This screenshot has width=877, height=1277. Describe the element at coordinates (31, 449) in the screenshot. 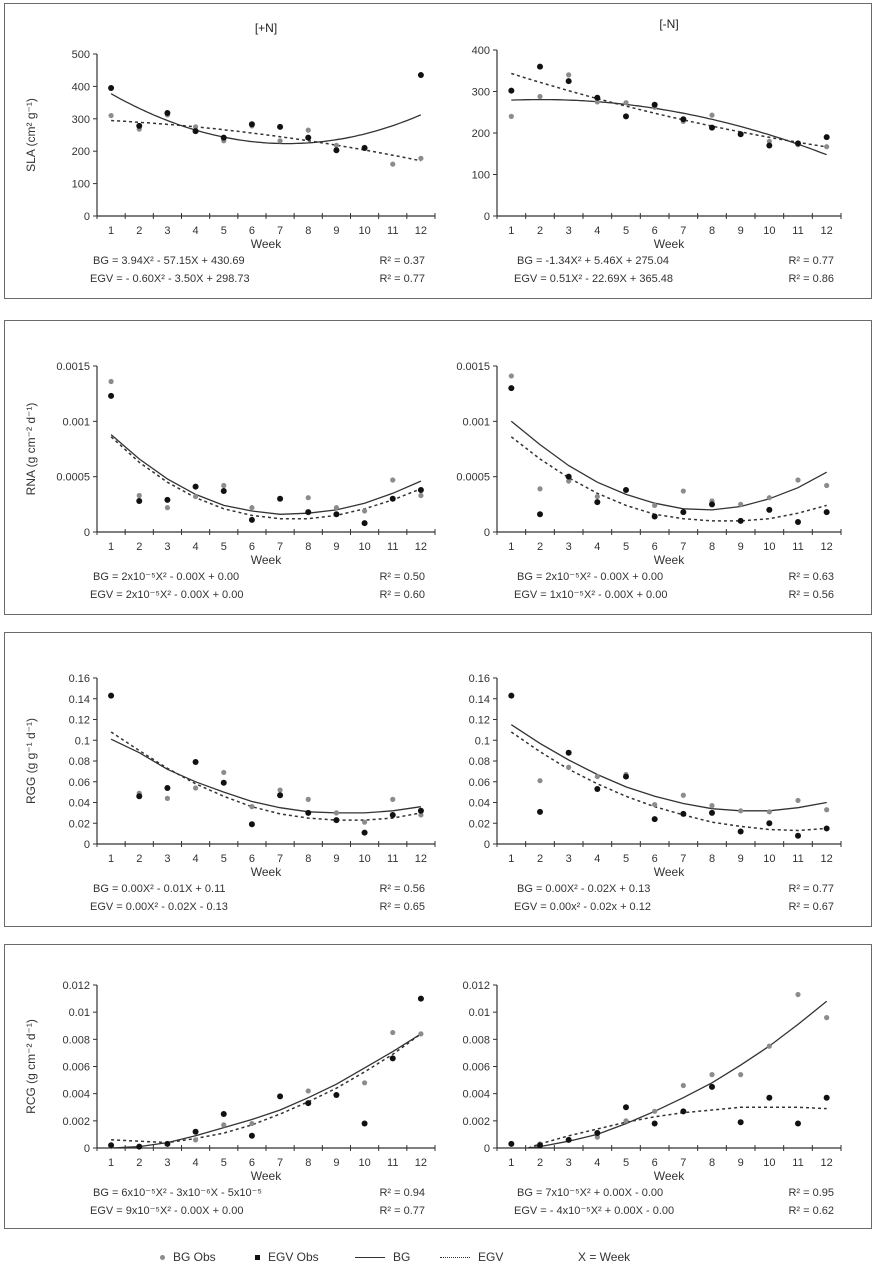

I see `y-axis-label: RNA (g cm⁻² d⁻¹)` at that location.